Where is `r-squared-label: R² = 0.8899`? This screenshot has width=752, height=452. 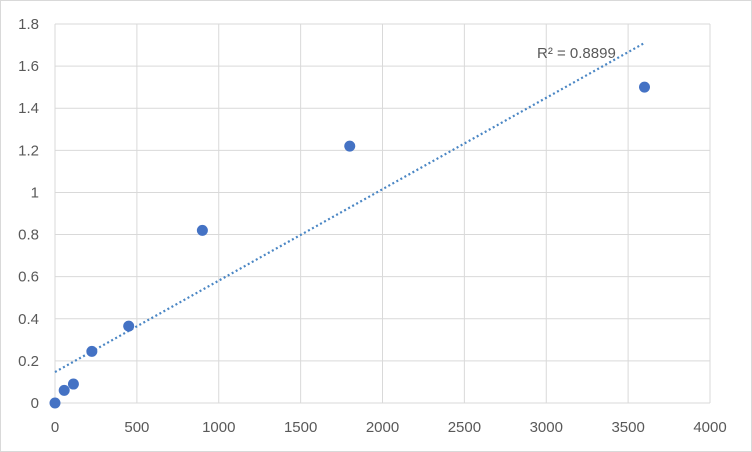
r-squared-label: R² = 0.8899 is located at coordinates (576, 53).